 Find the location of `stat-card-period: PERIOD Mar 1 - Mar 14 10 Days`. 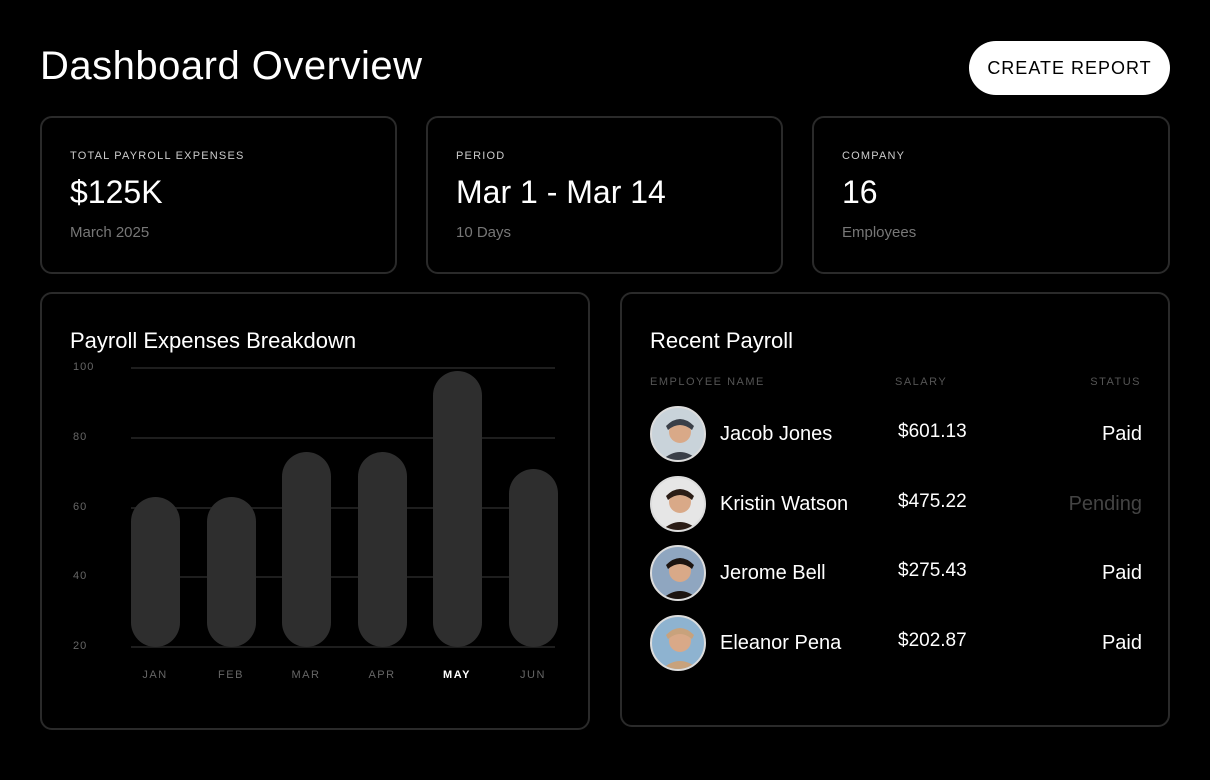

stat-card-period: PERIOD Mar 1 - Mar 14 10 Days is located at coordinates (604, 195).